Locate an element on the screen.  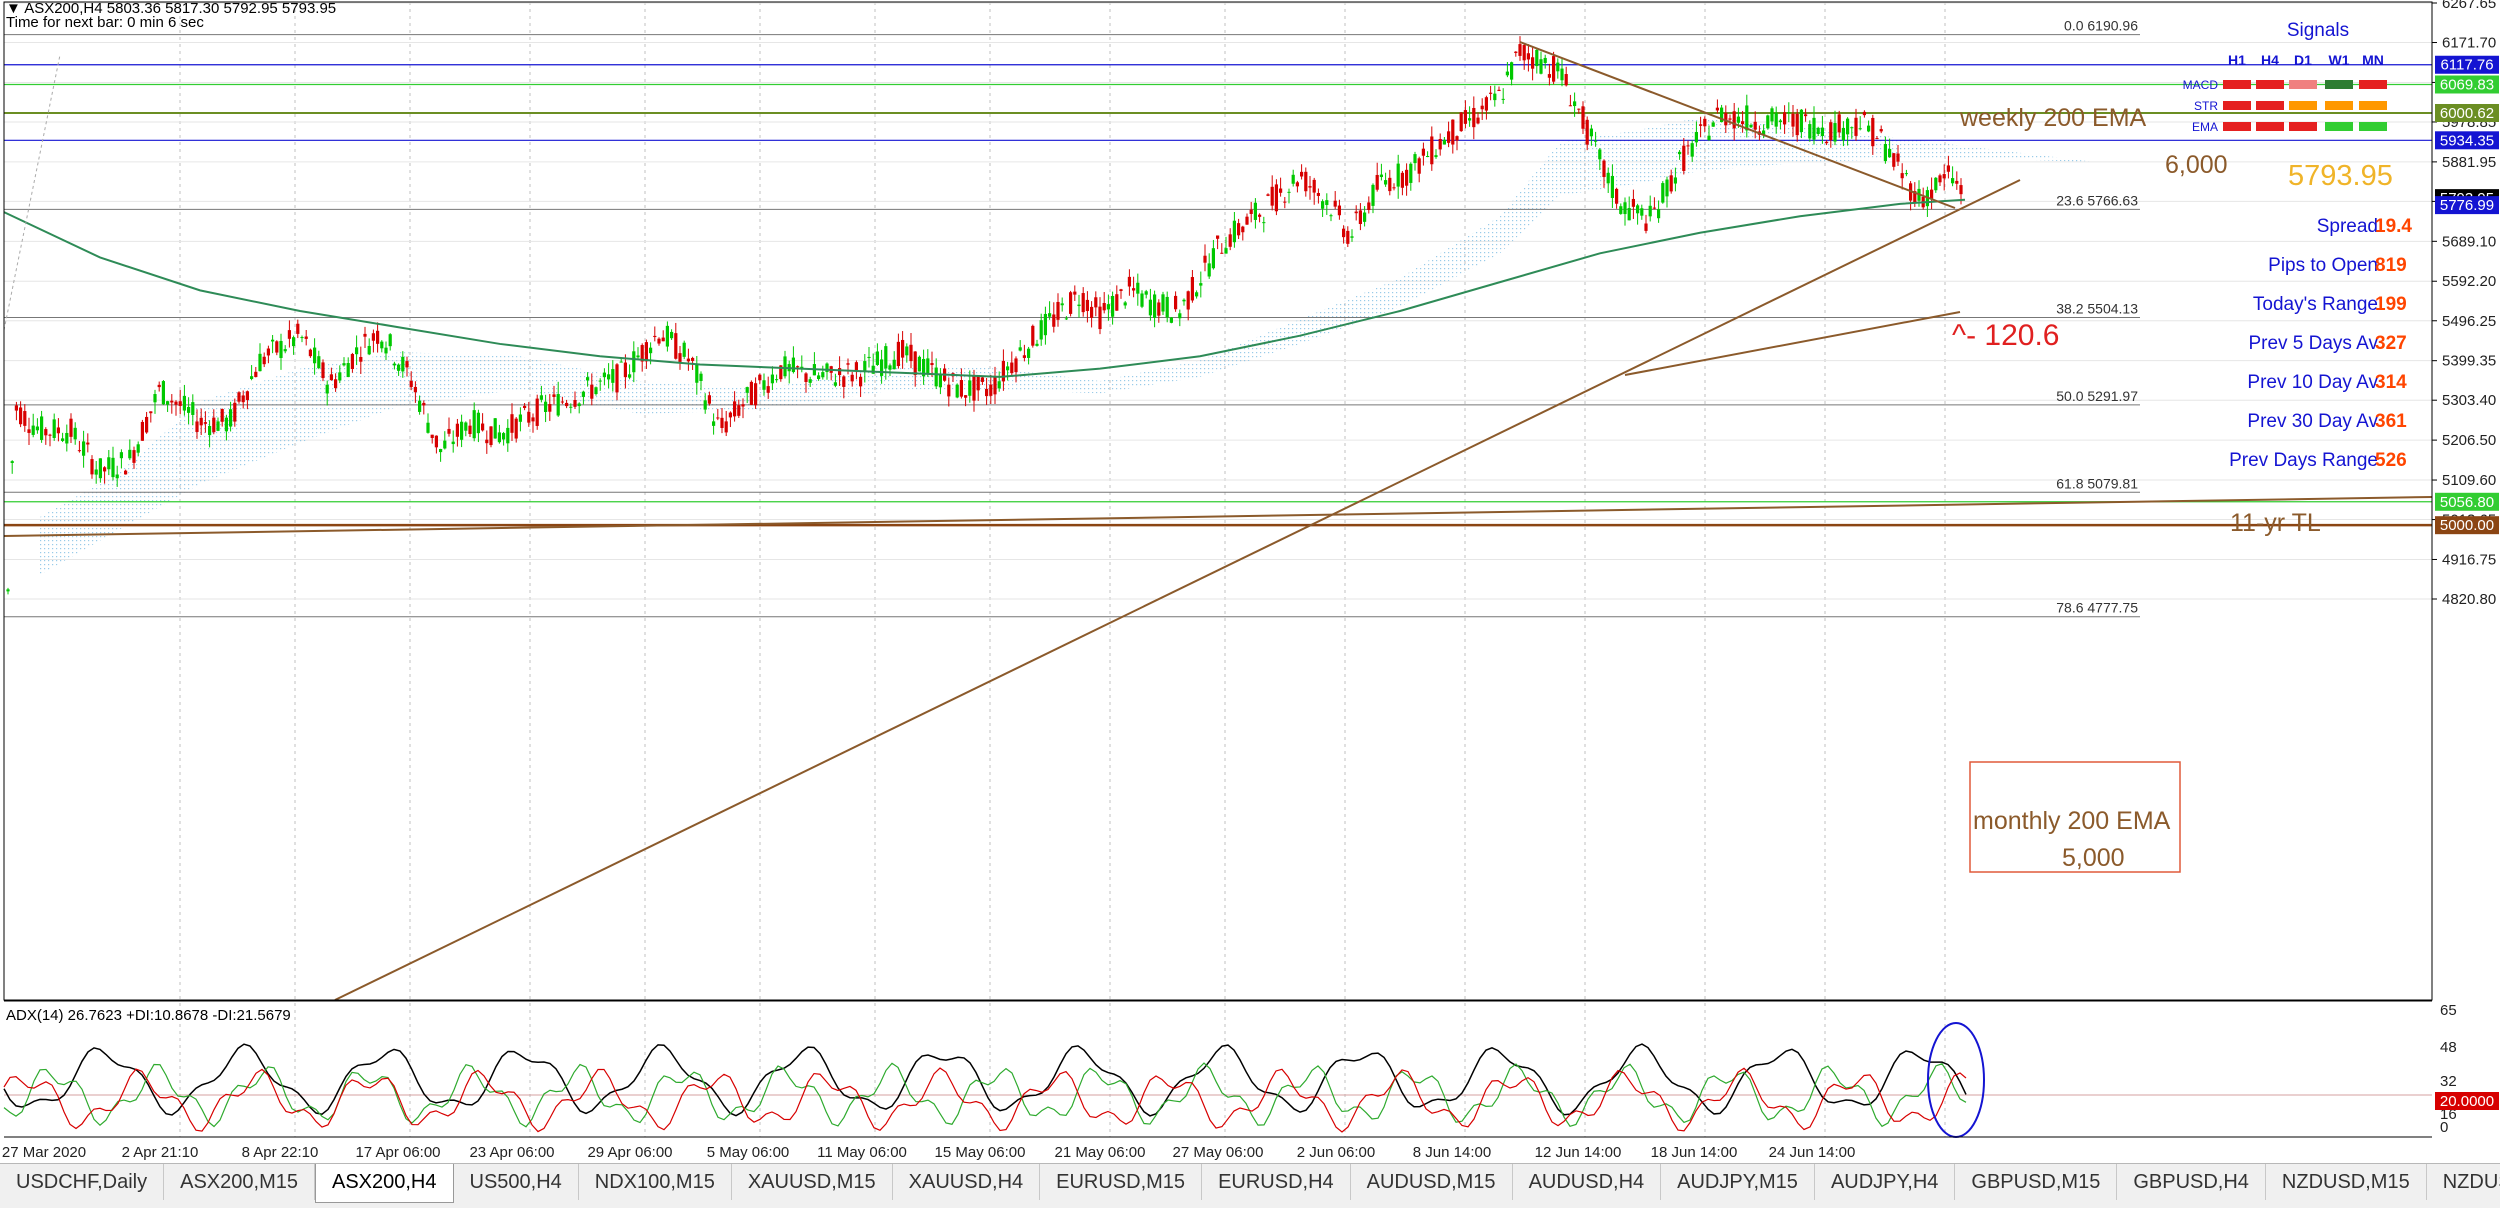
time-tick-label: 21 May 06:00 is located at coordinates (1100, 1152).